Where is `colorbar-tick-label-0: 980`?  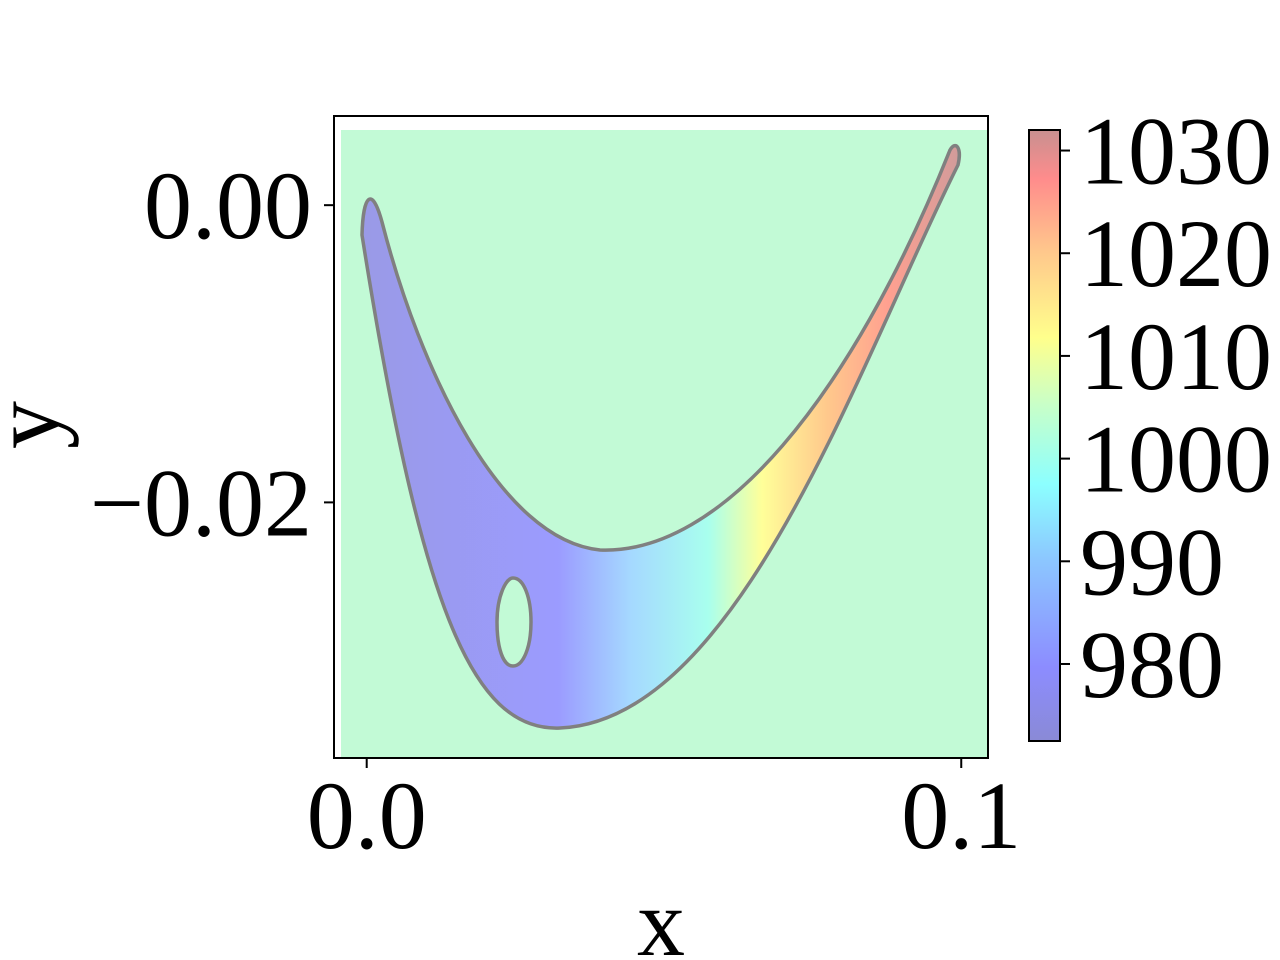
colorbar-tick-label-0: 980 is located at coordinates (1152, 664).